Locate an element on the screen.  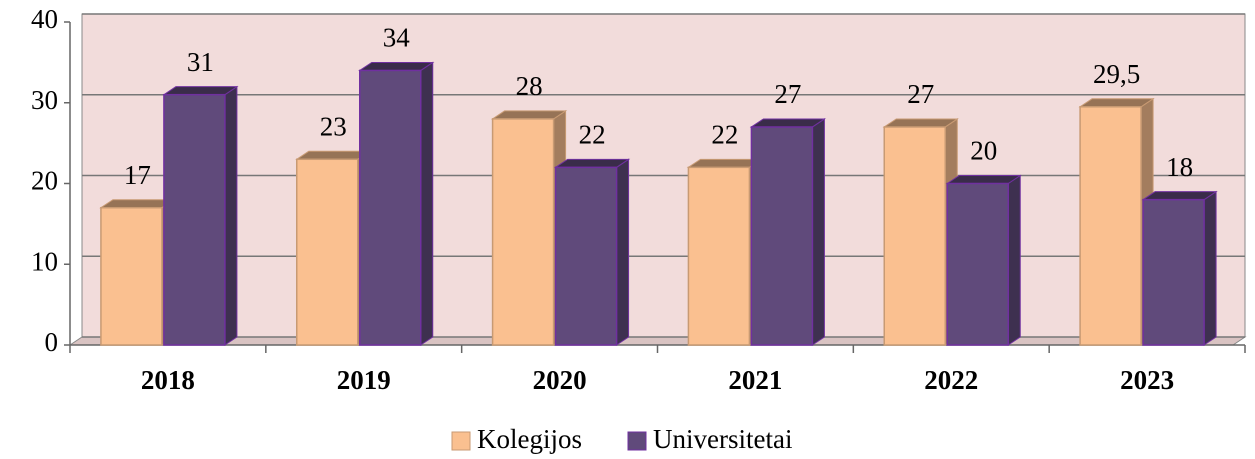
y-tick-label: 10 is located at coordinates (44, 261).